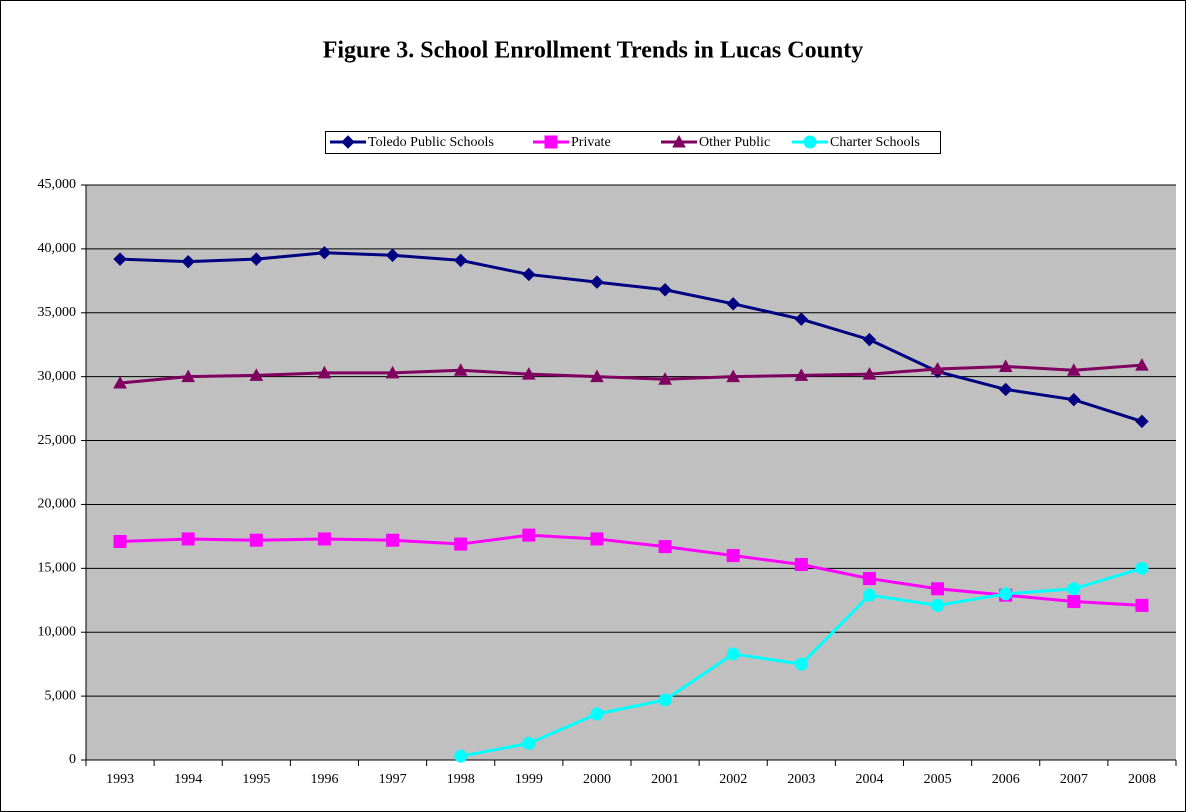  What do you see at coordinates (431, 142) in the screenshot?
I see `legend-label: Toledo Public Schools` at bounding box center [431, 142].